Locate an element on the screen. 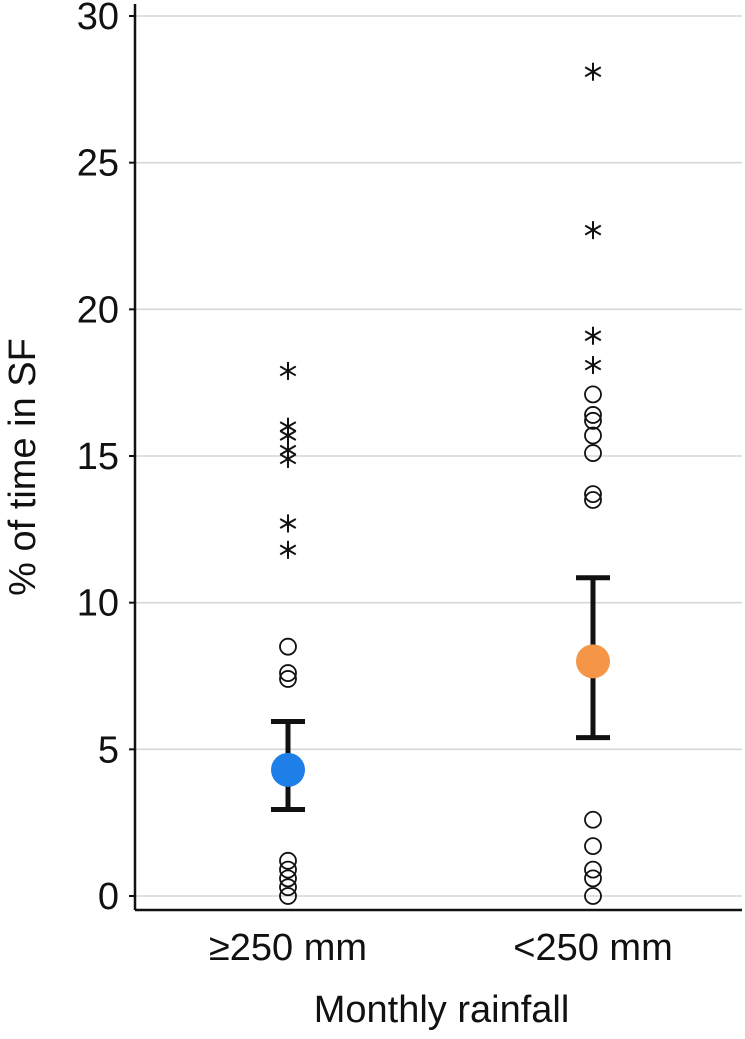  mean-markers is located at coordinates (440, 715).